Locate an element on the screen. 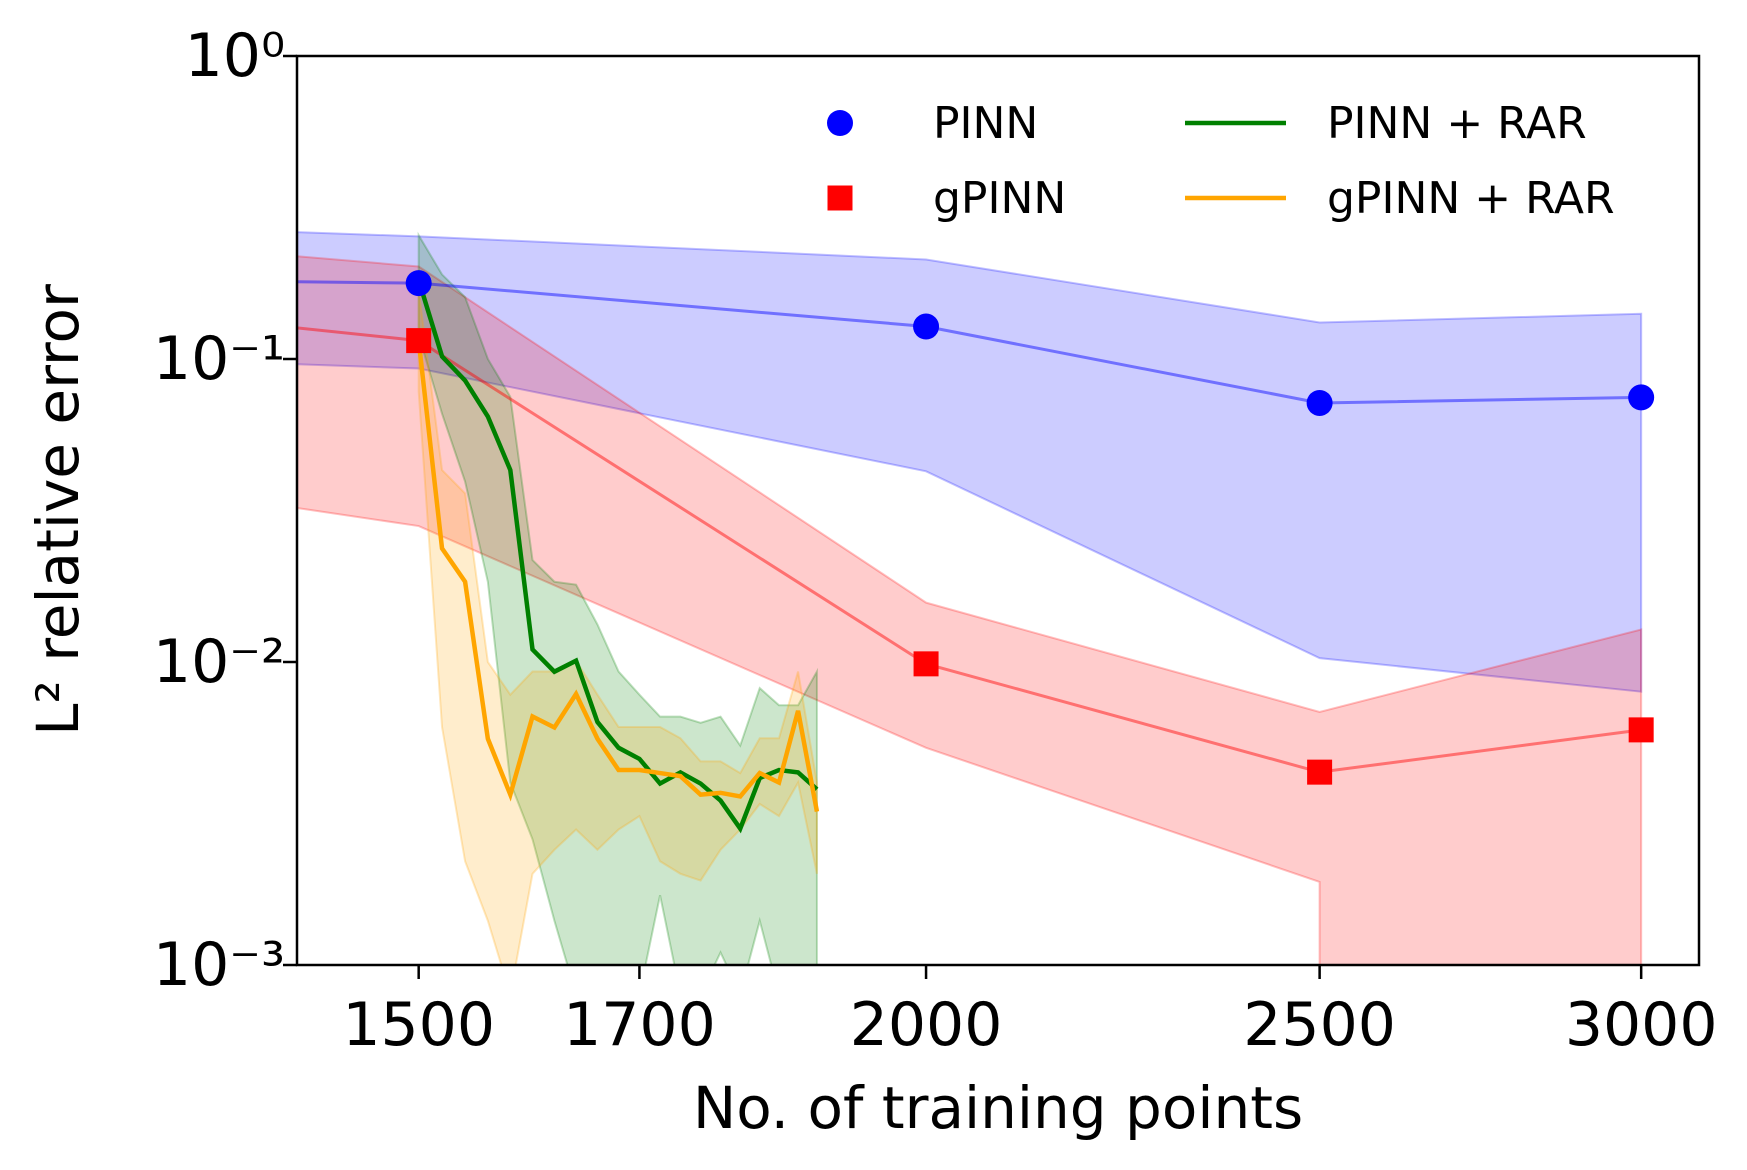 The image size is (1747, 1170). x-tick-label: 1500 is located at coordinates (418, 1025).